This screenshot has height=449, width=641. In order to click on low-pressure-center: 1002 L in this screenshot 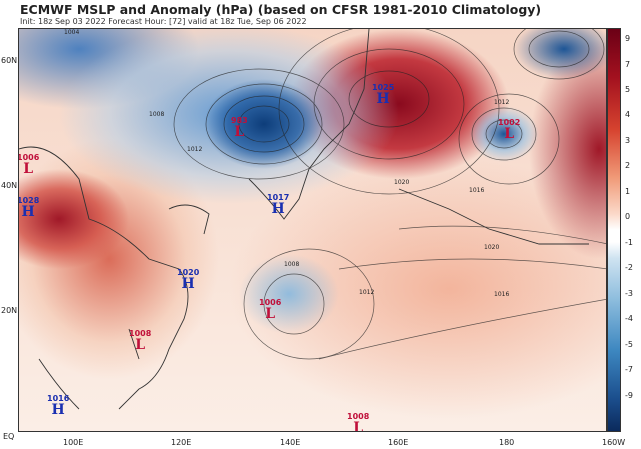, I will do `click(509, 130)`.